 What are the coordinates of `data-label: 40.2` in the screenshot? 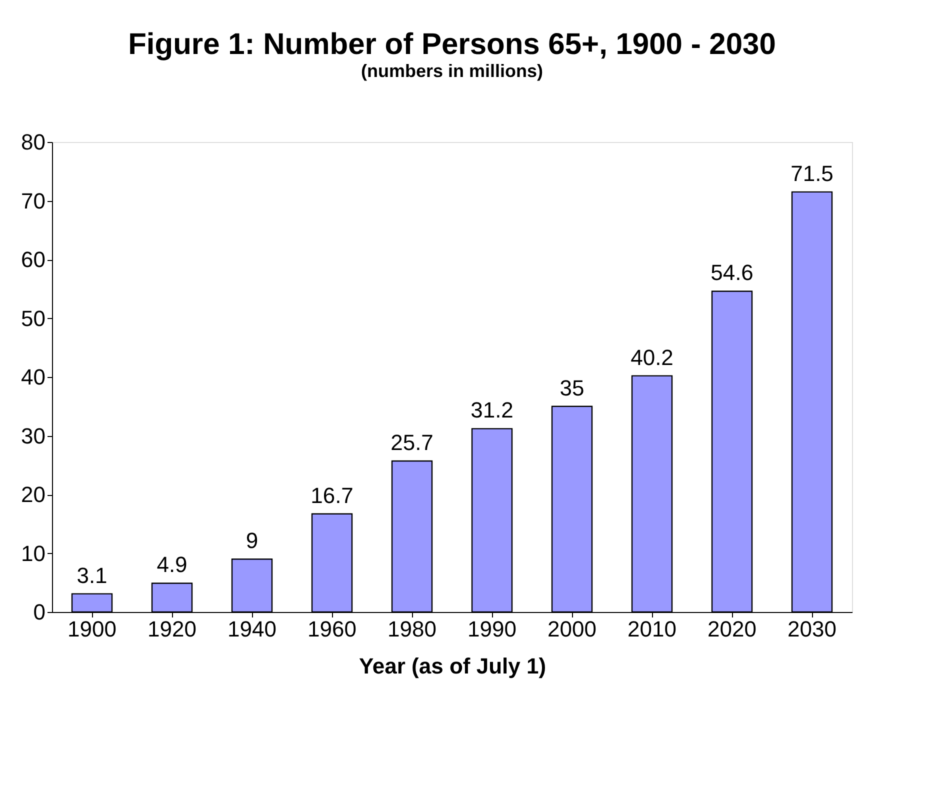 It's located at (652, 357).